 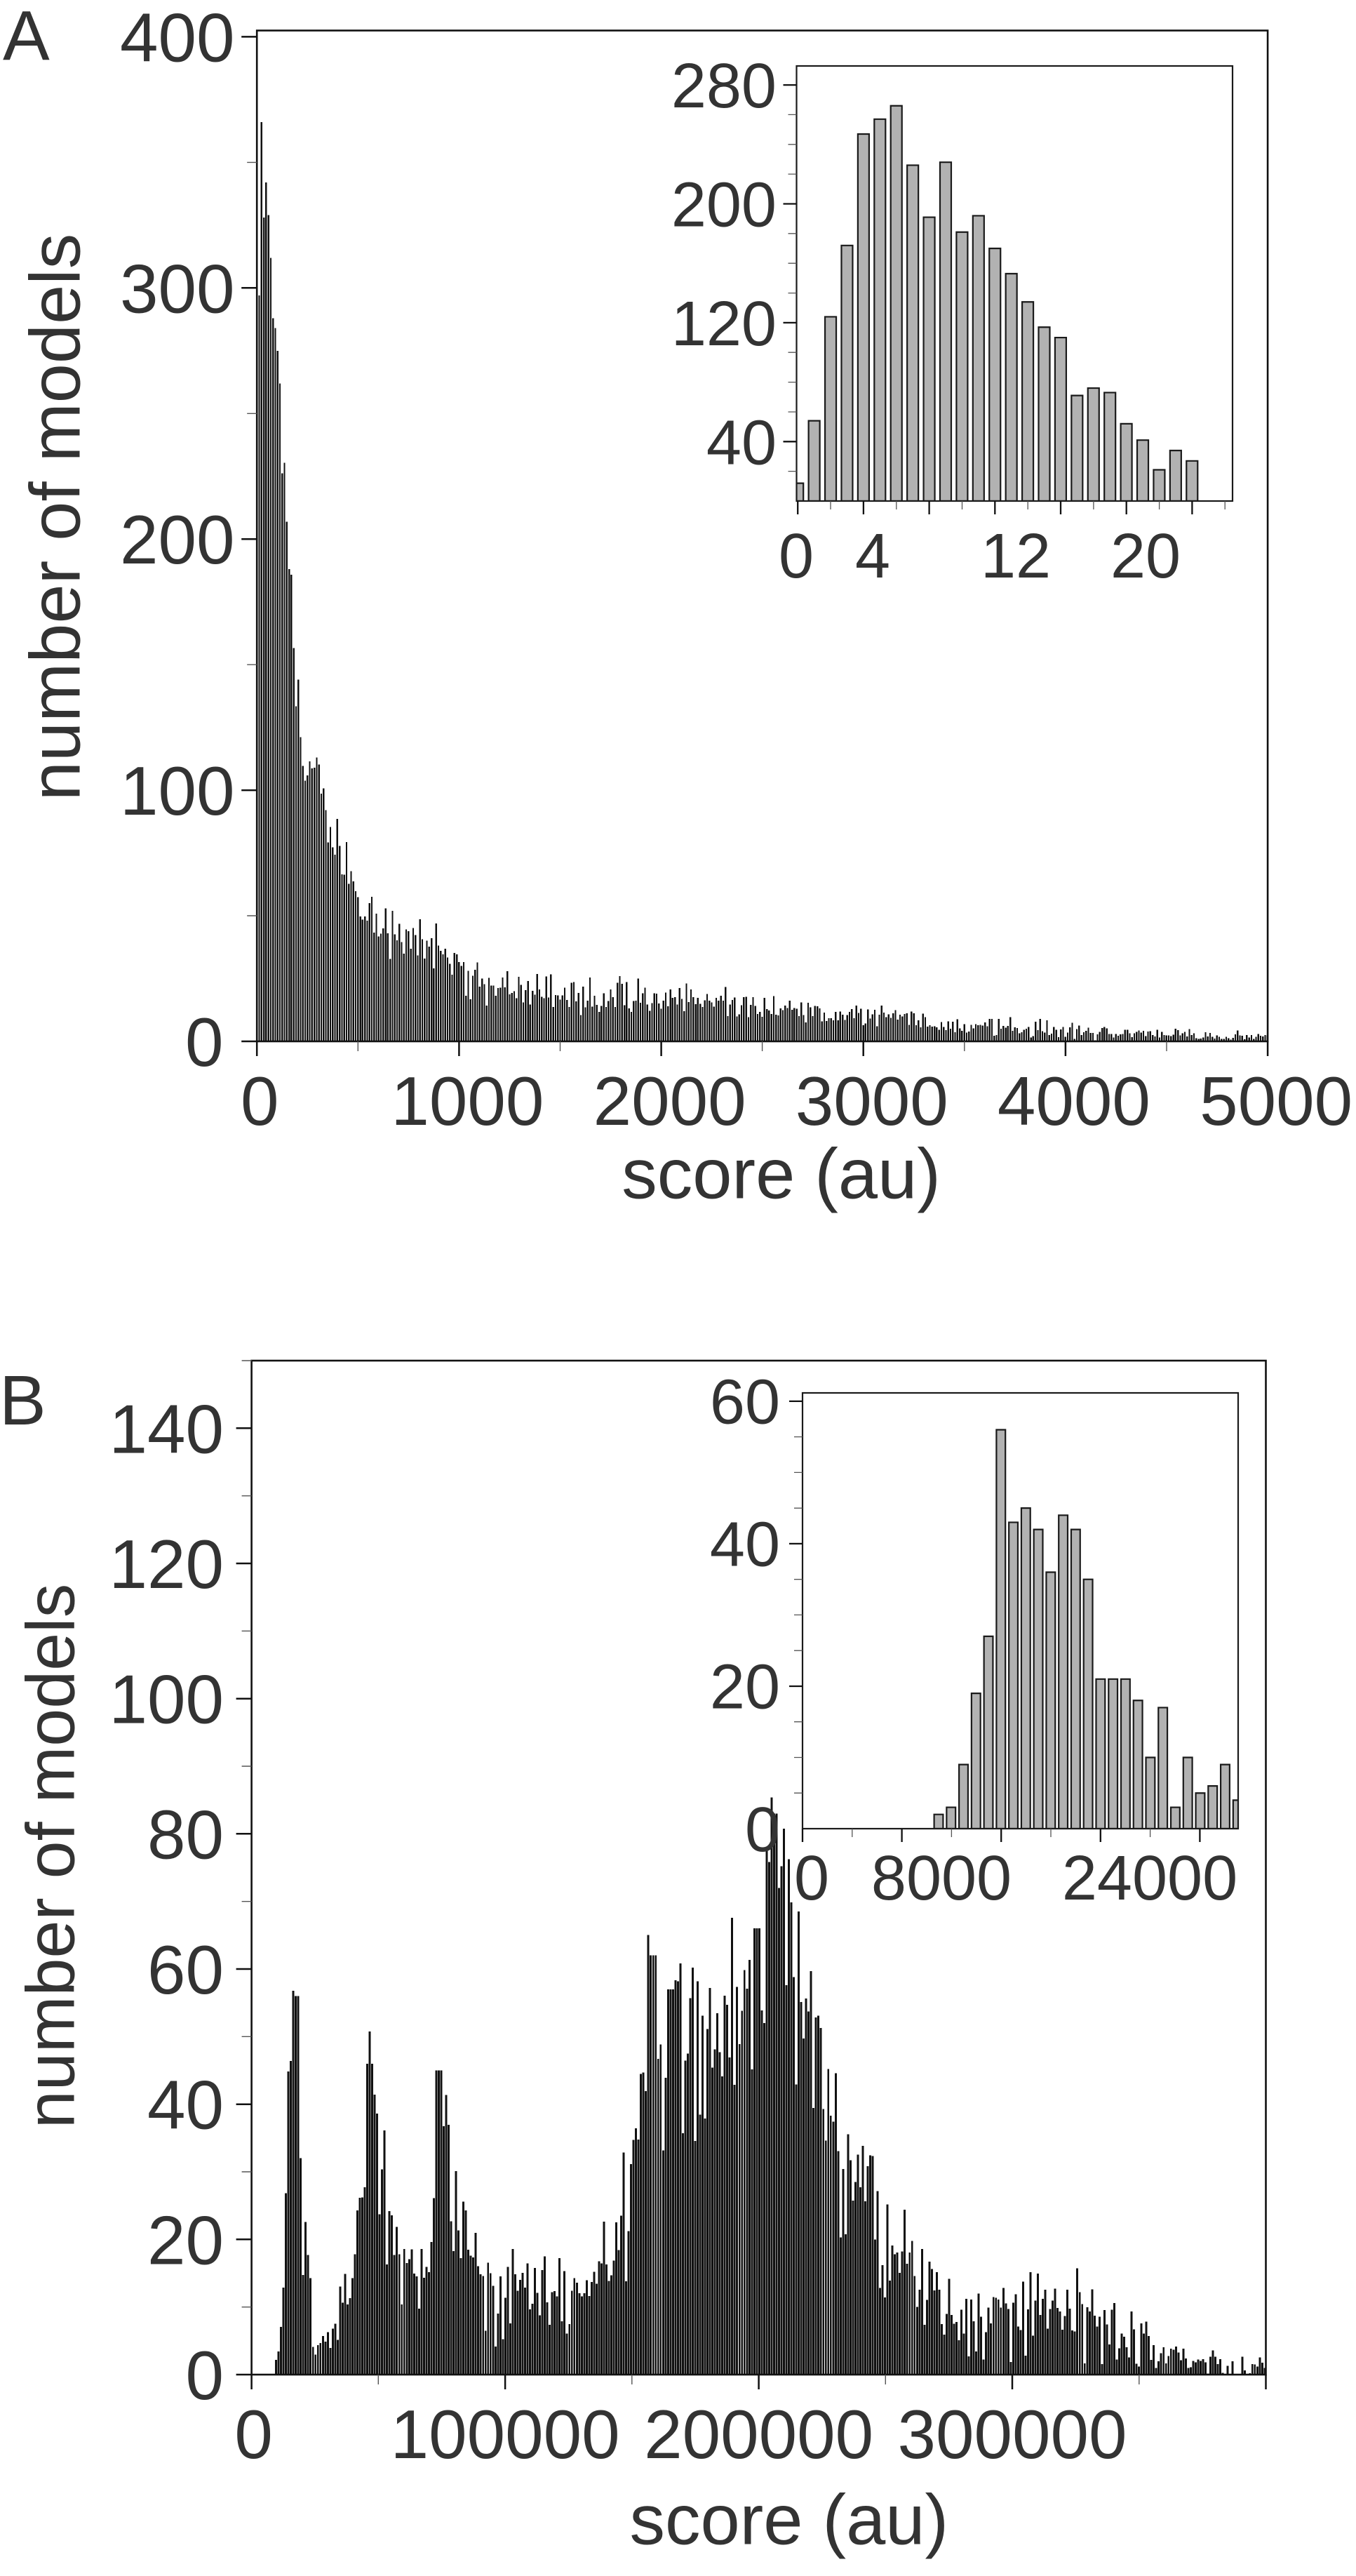 I want to click on svg-text: 140, so click(x=166, y=1428).